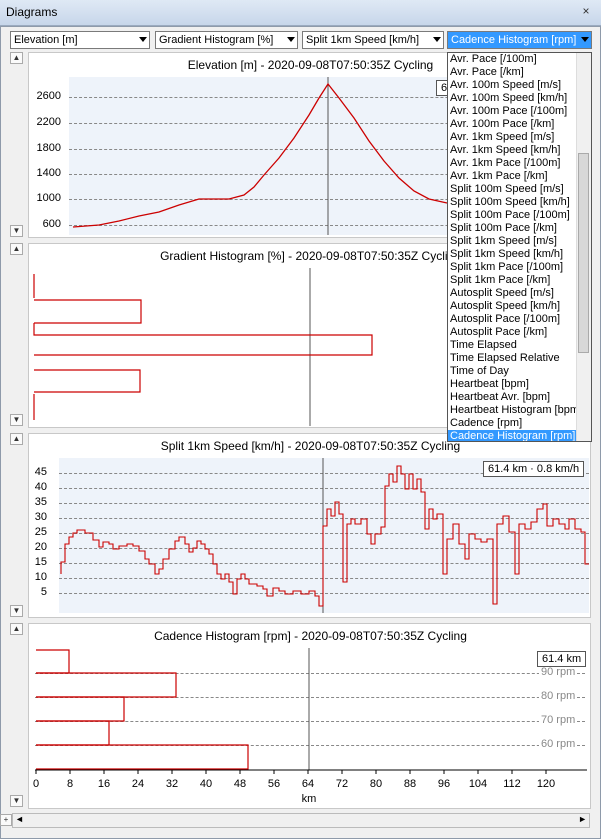 Image resolution: width=601 pixels, height=839 pixels. I want to click on x-tick: 56, so click(274, 784).